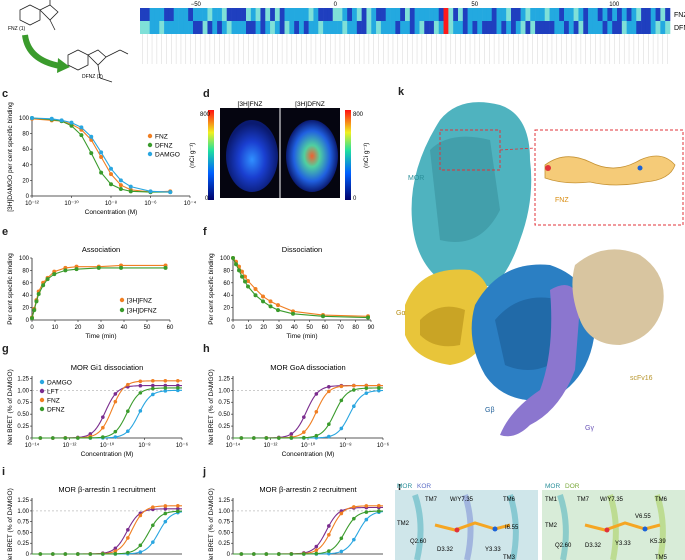 The width and height of the screenshot is (685, 560). Describe the element at coordinates (182, 445) in the screenshot. I see `x-tick-label: 10⁻⁶` at that location.